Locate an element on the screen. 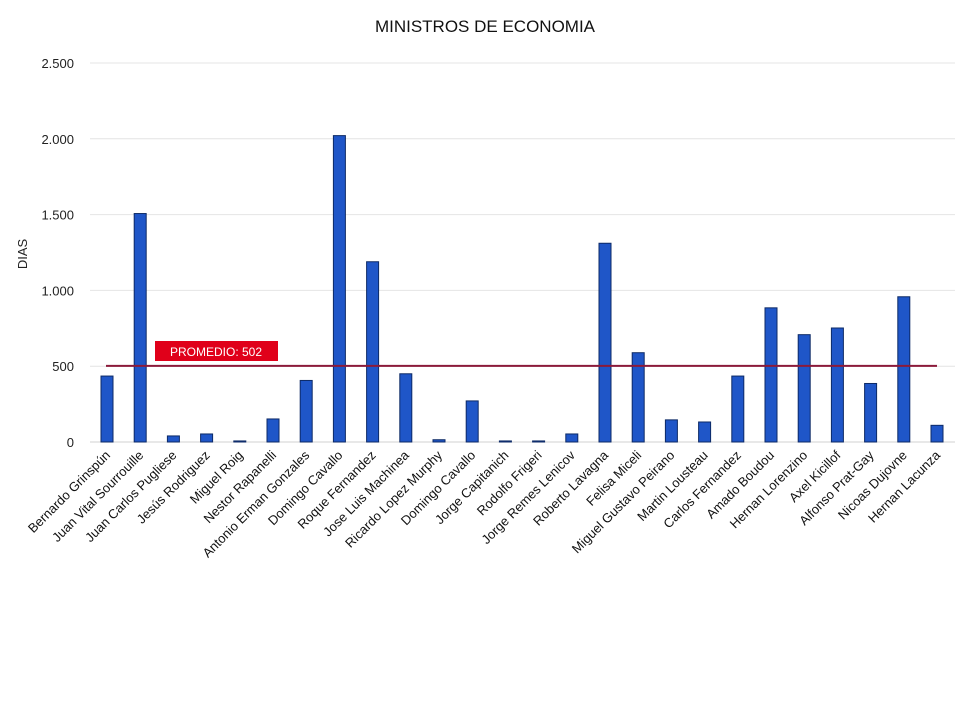 This screenshot has height=704, width=970. y-axis-label: DIAS is located at coordinates (22, 254).